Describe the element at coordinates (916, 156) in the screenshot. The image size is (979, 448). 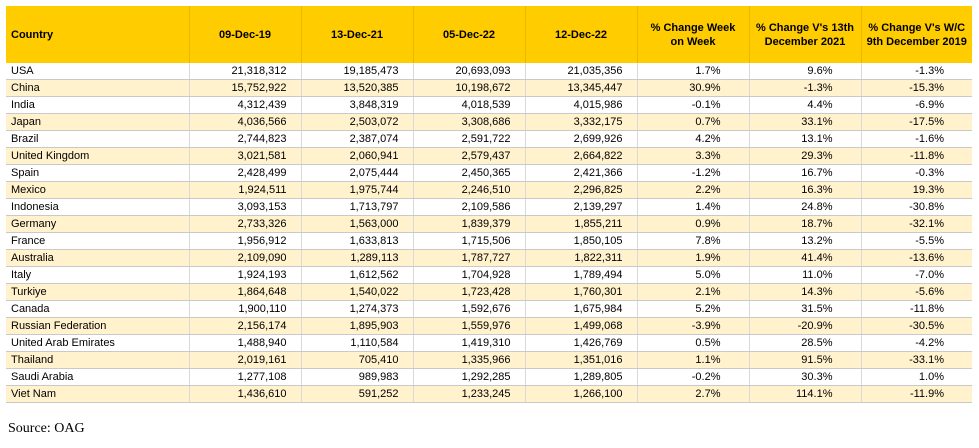
I see `cell-change-vs-2019: -11.8%` at that location.